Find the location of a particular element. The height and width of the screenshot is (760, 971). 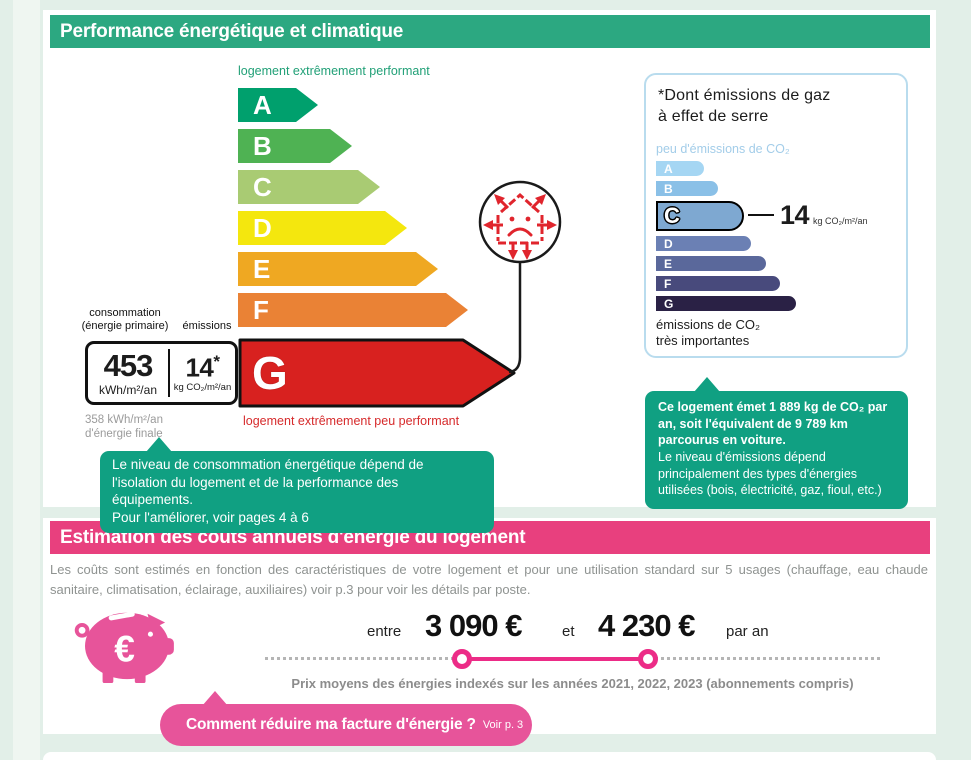

energy-class-e: E is located at coordinates (338, 269).